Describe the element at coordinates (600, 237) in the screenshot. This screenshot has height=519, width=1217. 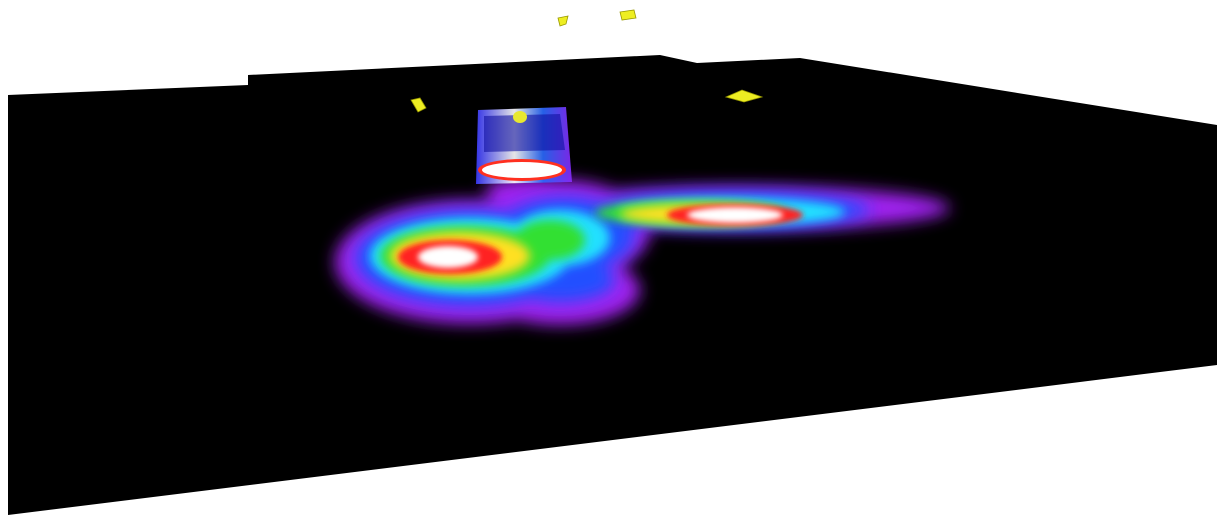
I see `heat-white` at that location.